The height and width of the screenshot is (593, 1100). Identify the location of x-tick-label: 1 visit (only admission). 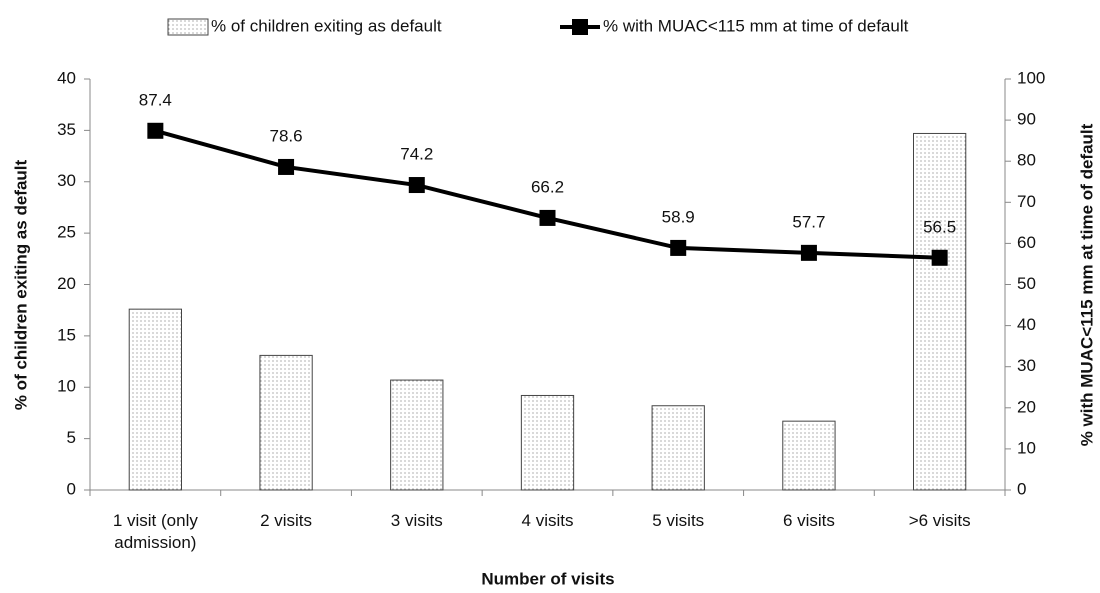
(155, 531).